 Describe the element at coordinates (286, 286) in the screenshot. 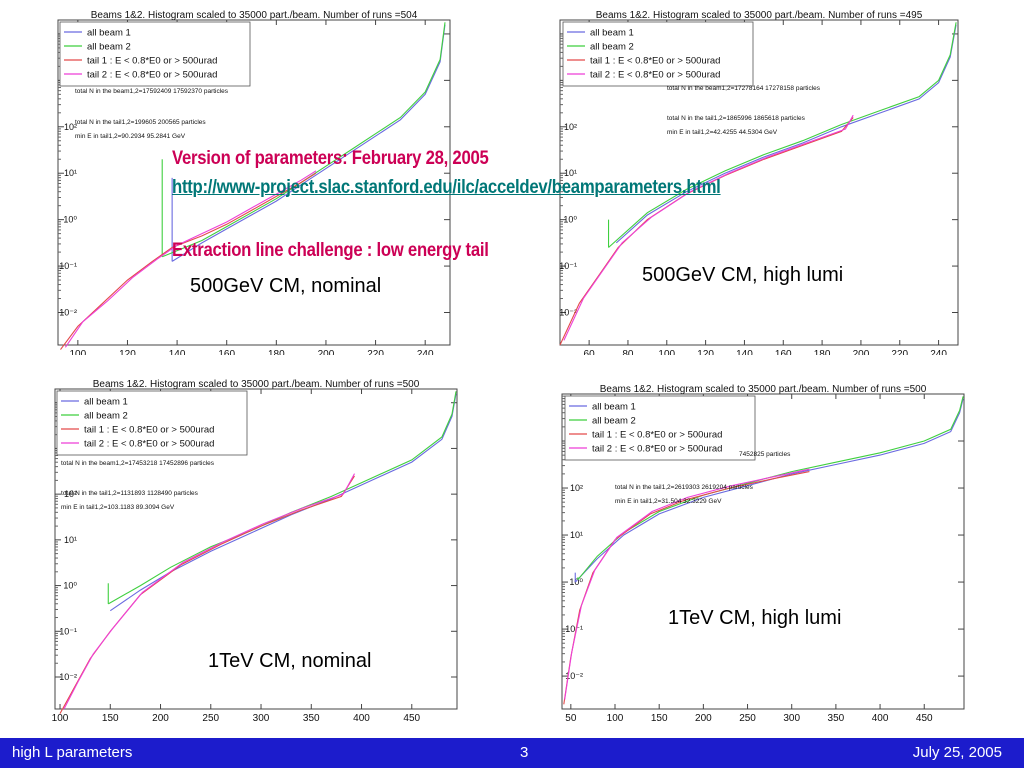

I see `caption-500gev-nominal: 500GeV CM, nominal` at that location.